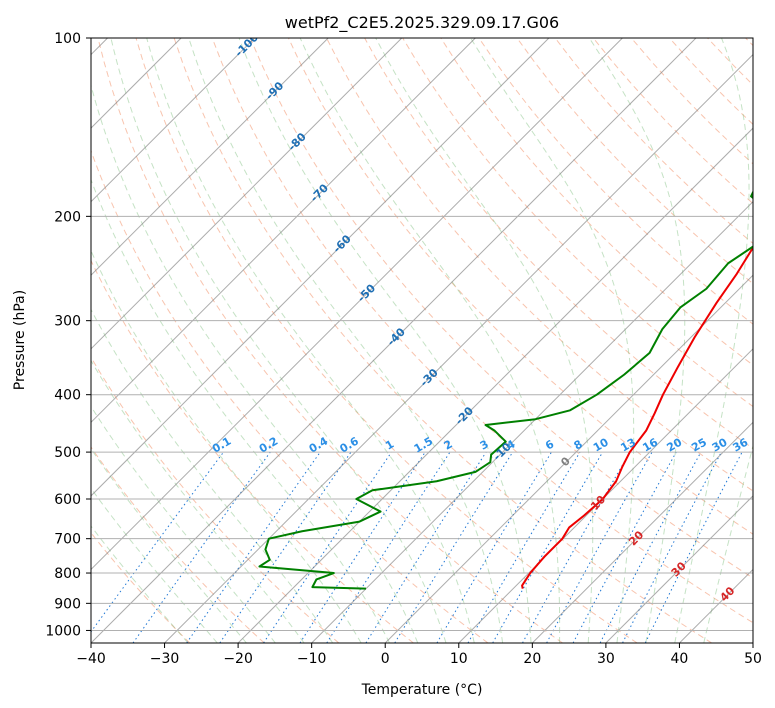 The image size is (775, 708). I want to click on y-axis-title: Pressure (hPa), so click(20, 340).